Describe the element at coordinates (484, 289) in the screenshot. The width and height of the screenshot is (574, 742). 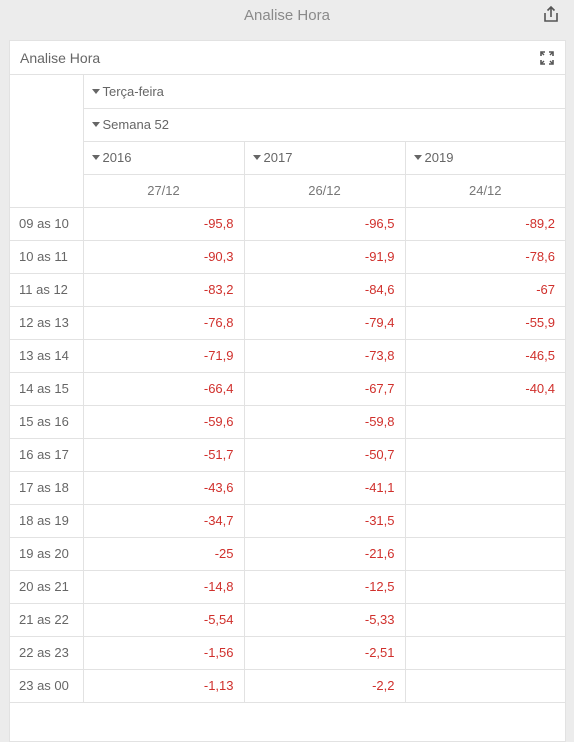
I see `value-cell: -67` at that location.